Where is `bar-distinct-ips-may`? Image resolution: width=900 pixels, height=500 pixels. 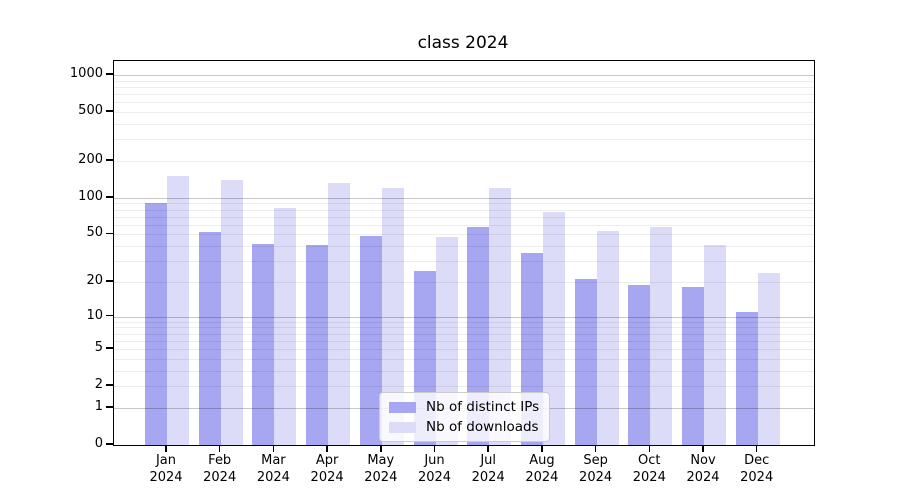
bar-distinct-ips-may is located at coordinates (370, 340).